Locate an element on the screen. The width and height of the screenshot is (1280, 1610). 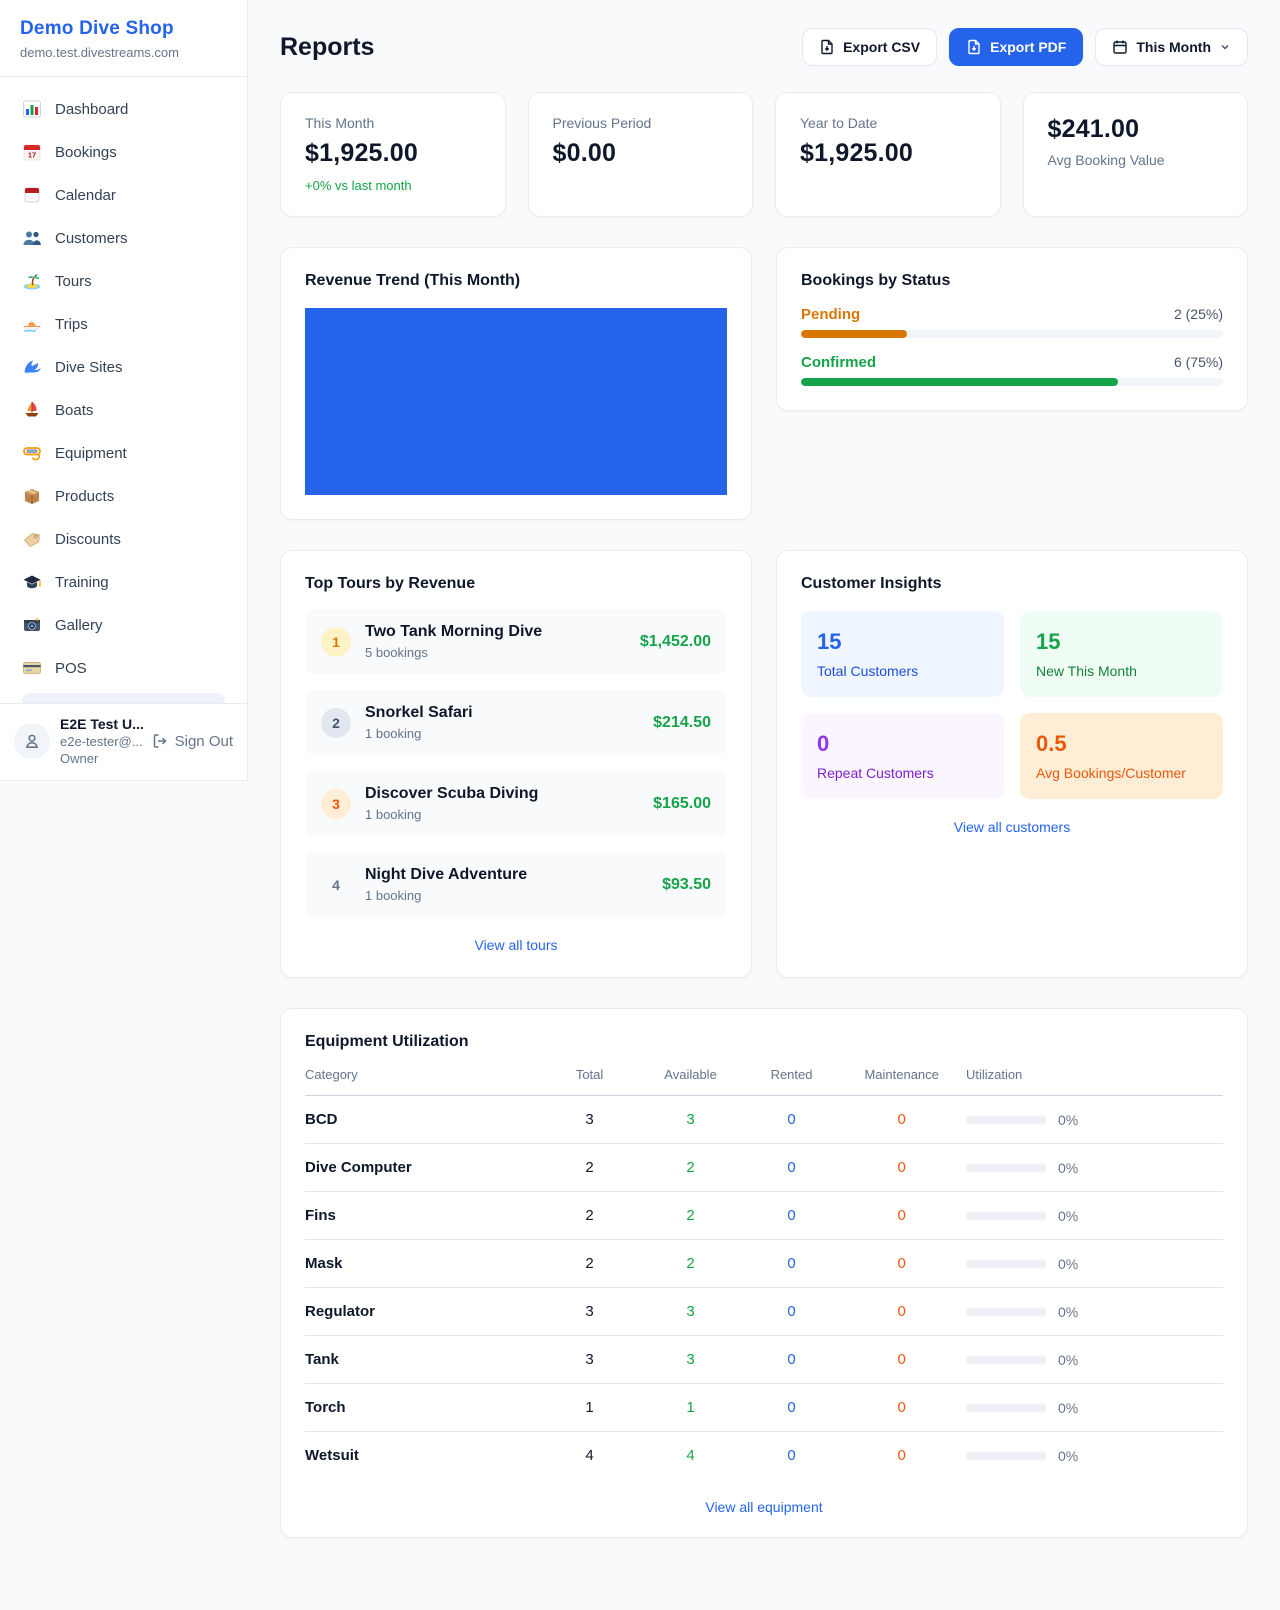
user-meta: E2E Test U... e2e-tester@... Owner is located at coordinates (102, 741).